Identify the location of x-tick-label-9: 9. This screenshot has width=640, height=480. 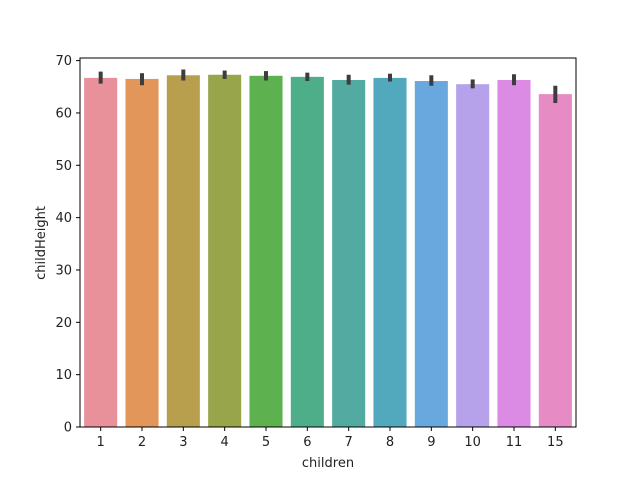
(431, 442).